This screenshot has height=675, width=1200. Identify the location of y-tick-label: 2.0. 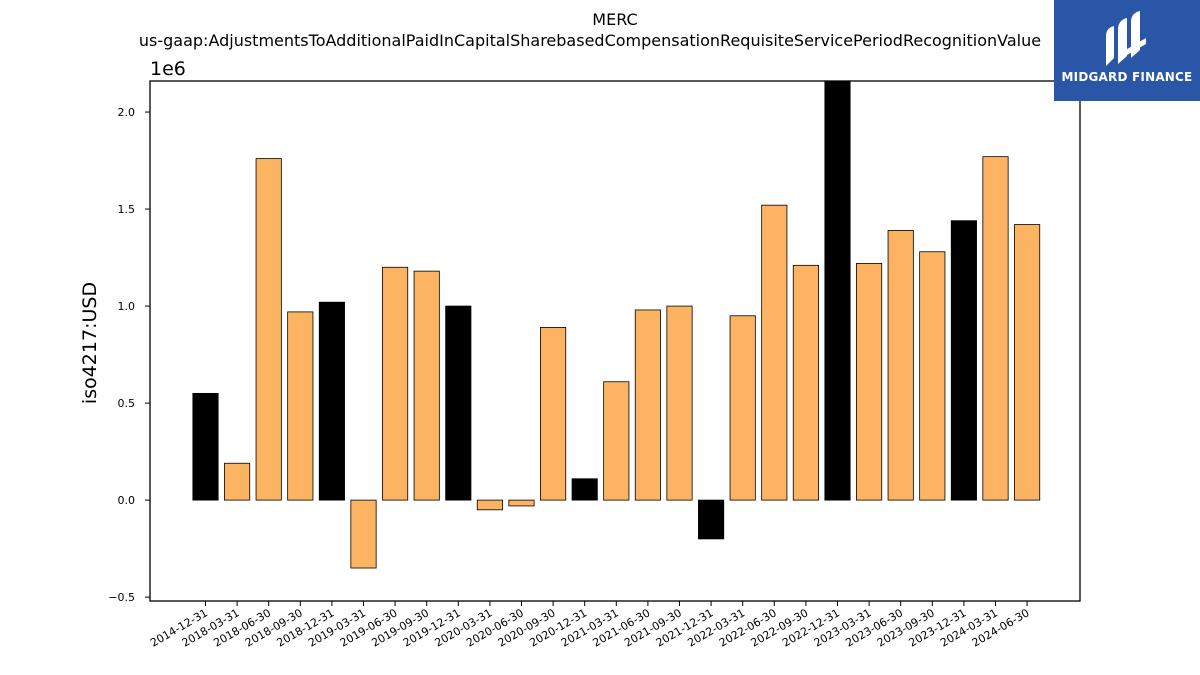
(127, 112).